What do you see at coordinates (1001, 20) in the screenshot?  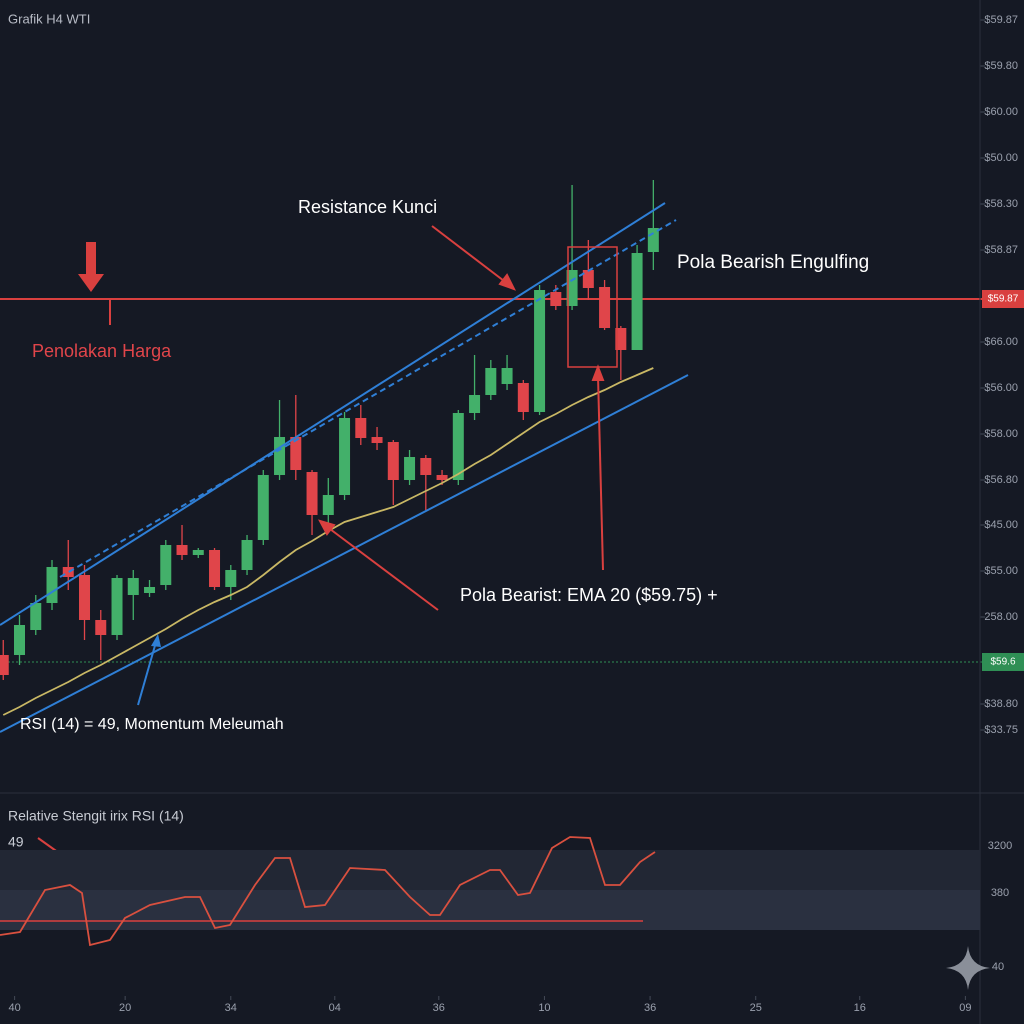 I see `y-tick-label: $59.87` at bounding box center [1001, 20].